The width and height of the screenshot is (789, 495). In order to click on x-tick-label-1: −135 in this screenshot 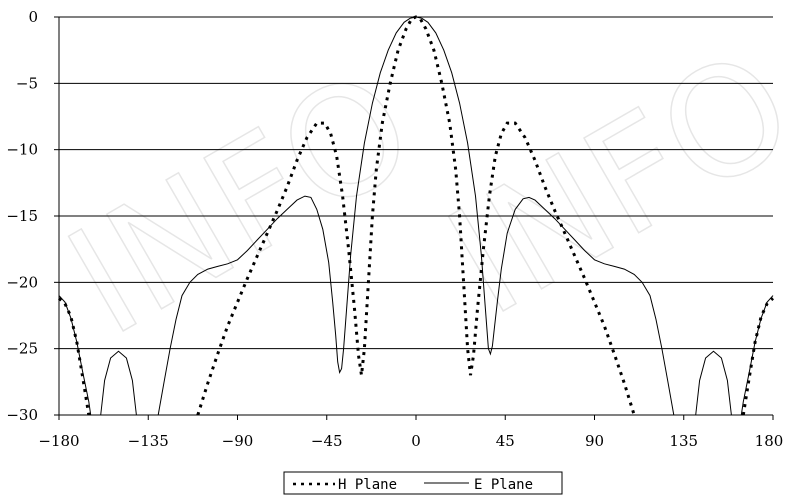, I will do `click(148, 441)`.